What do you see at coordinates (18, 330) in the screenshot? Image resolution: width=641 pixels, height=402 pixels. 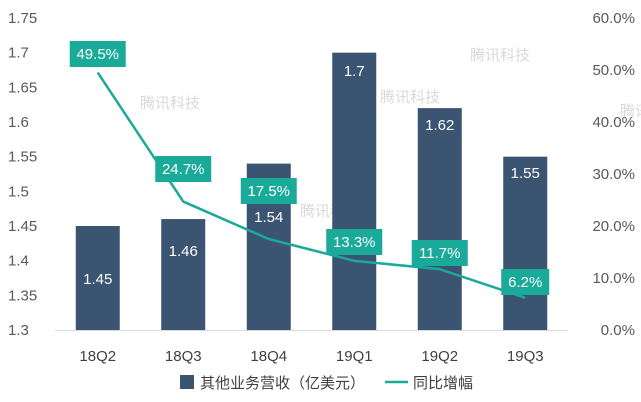 I see `y-left-tick-label: 1.3` at bounding box center [18, 330].